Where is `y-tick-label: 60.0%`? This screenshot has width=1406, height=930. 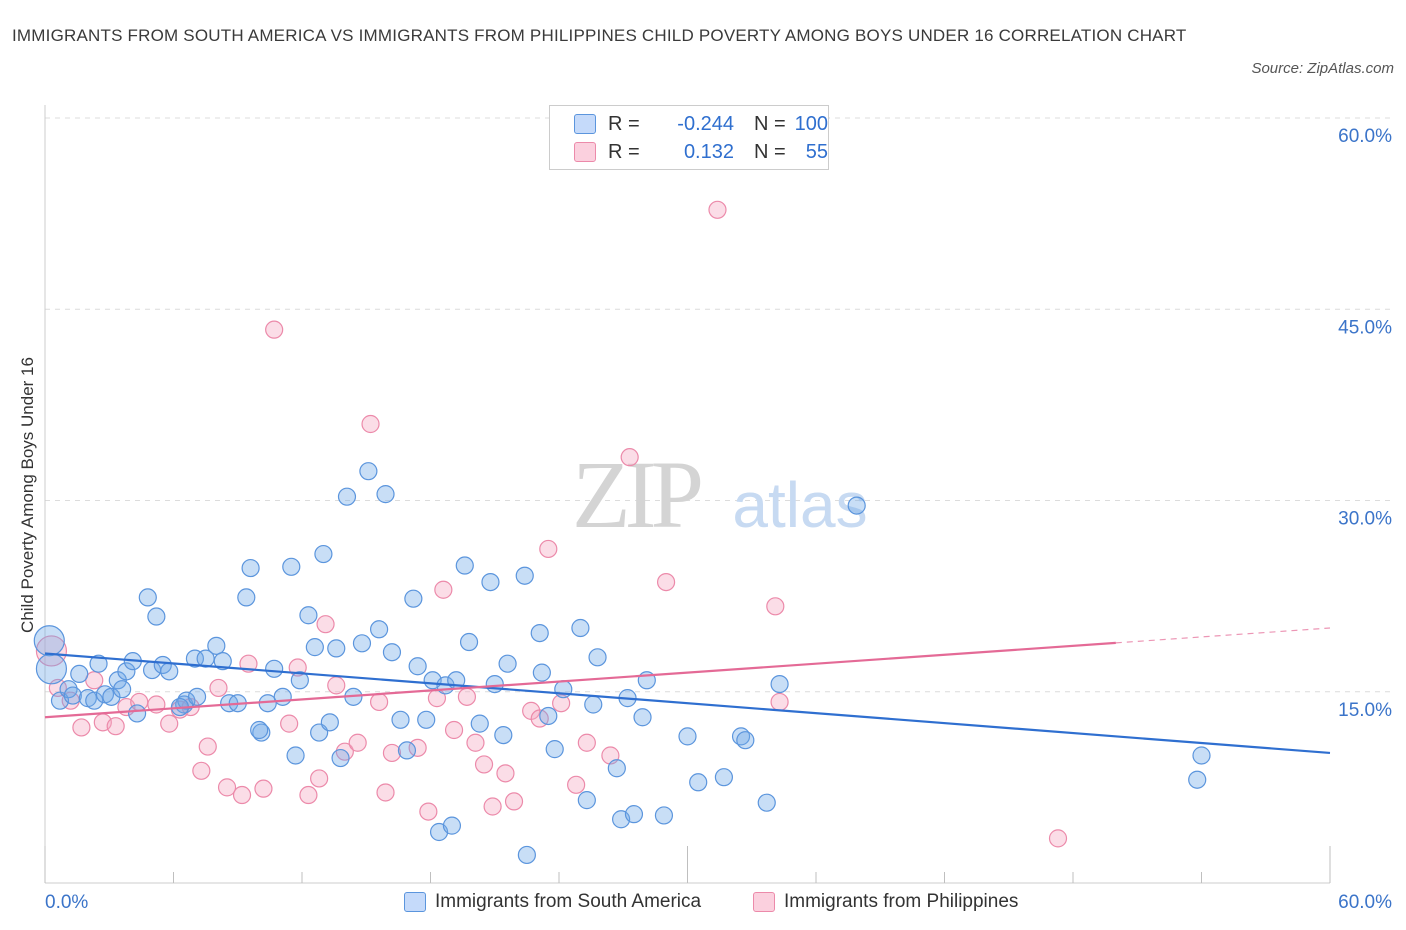 y-tick-label: 60.0% is located at coordinates (1365, 136).